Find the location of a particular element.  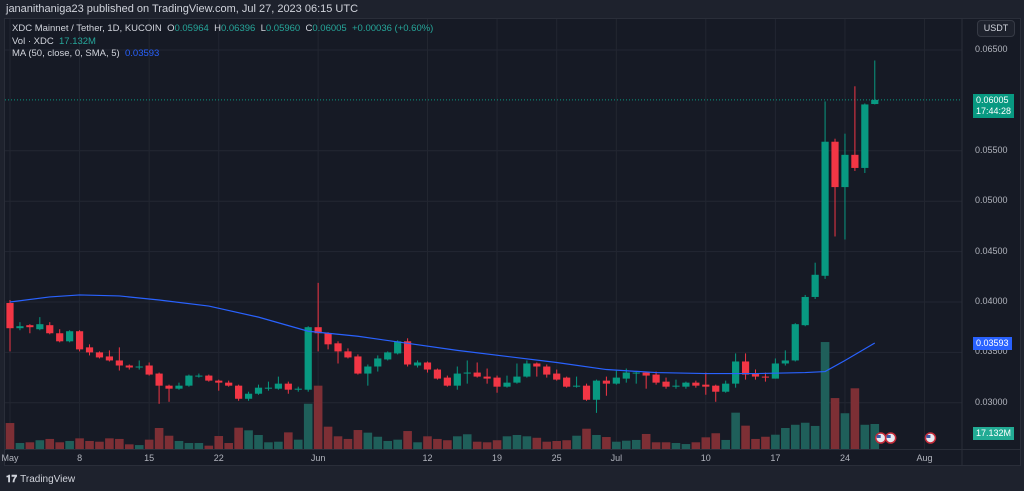

ma-row: MA (50, close, 0, SMA, 5) 0.03593 is located at coordinates (222, 54).